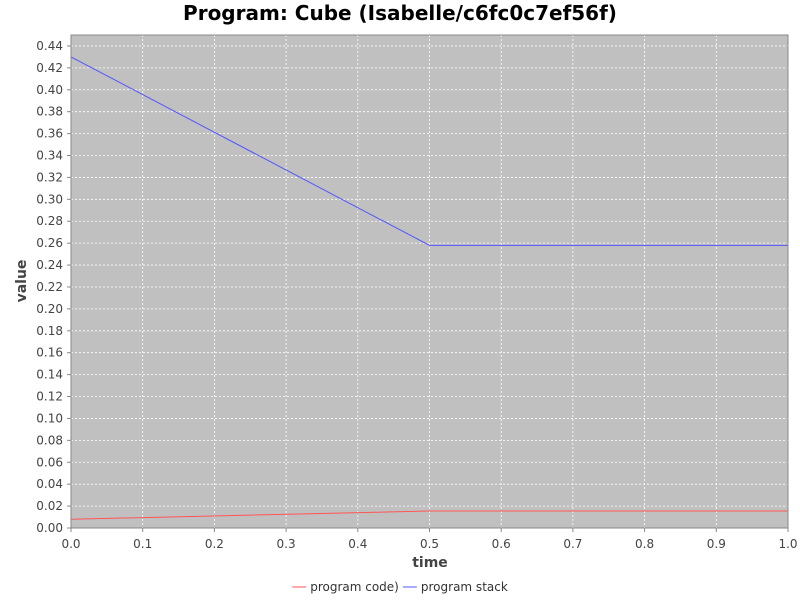  I want to click on y-tick-label: 0.12, so click(49, 397).